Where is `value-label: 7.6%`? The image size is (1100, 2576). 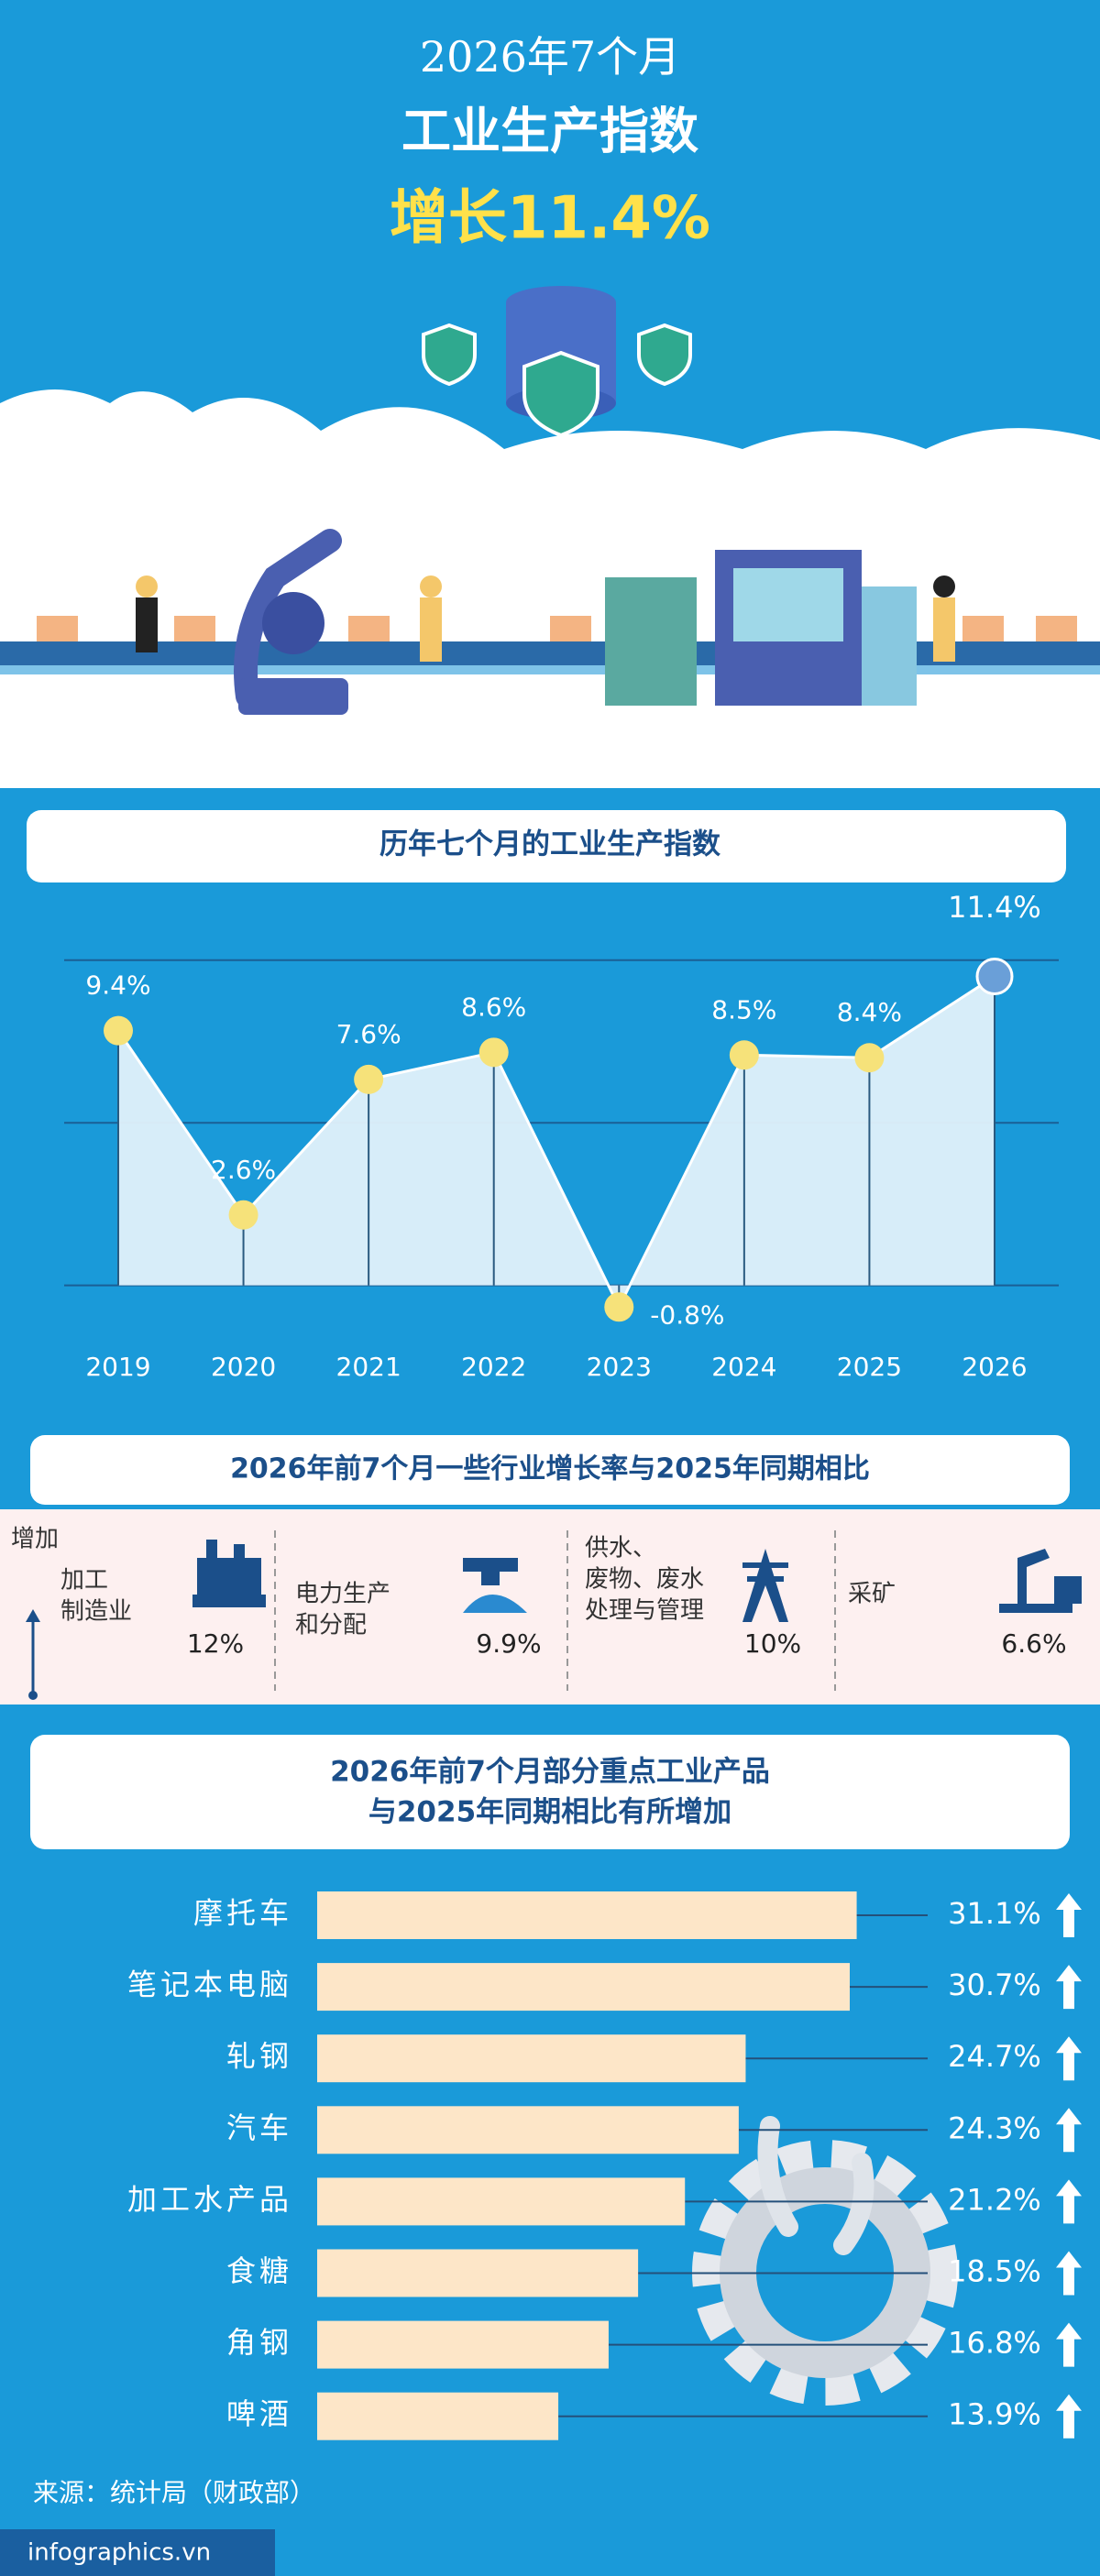 value-label: 7.6% is located at coordinates (369, 1034).